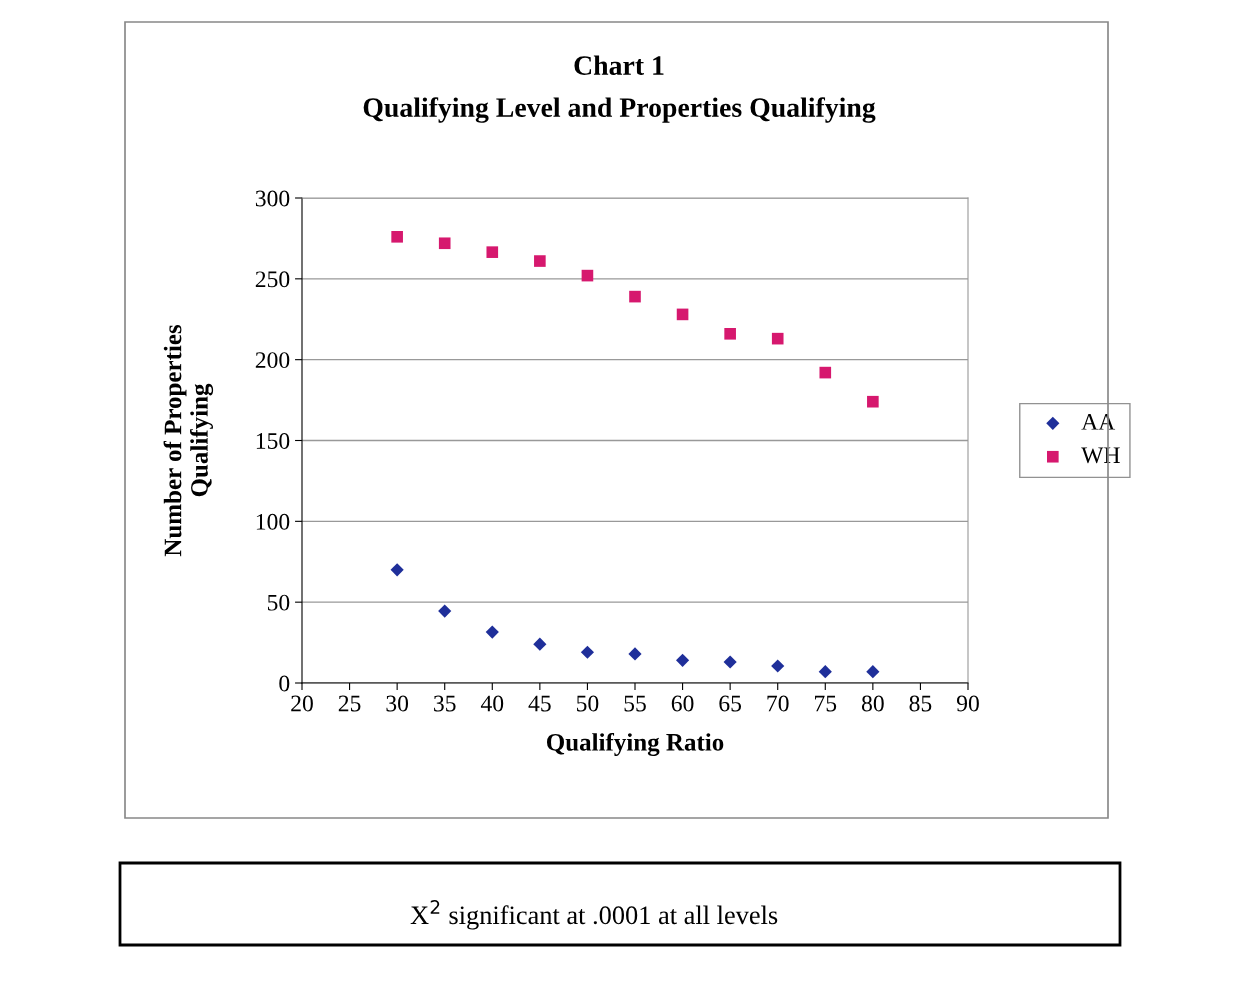 This screenshot has width=1238, height=982. Describe the element at coordinates (920, 703) in the screenshot. I see `x-tick-label: 85` at that location.